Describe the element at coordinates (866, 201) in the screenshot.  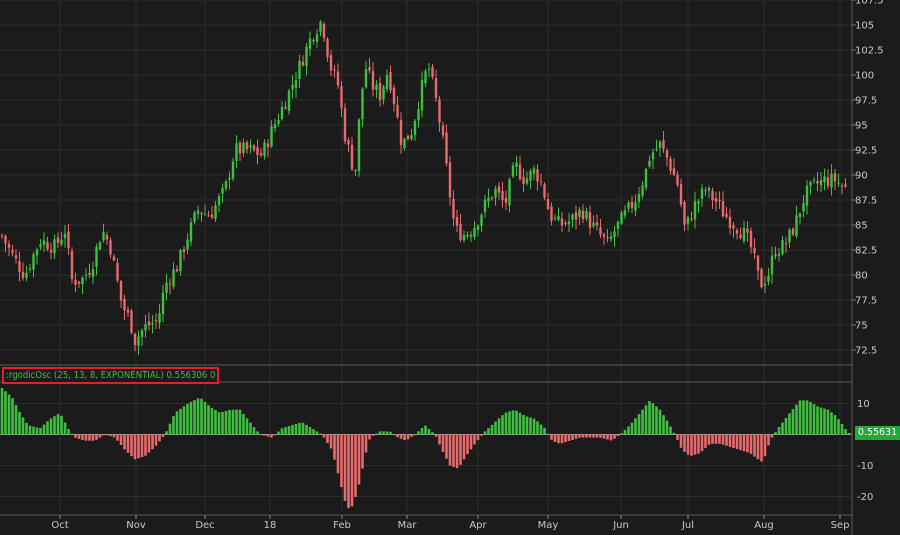
I see `price-tick-label: 87.5` at that location.